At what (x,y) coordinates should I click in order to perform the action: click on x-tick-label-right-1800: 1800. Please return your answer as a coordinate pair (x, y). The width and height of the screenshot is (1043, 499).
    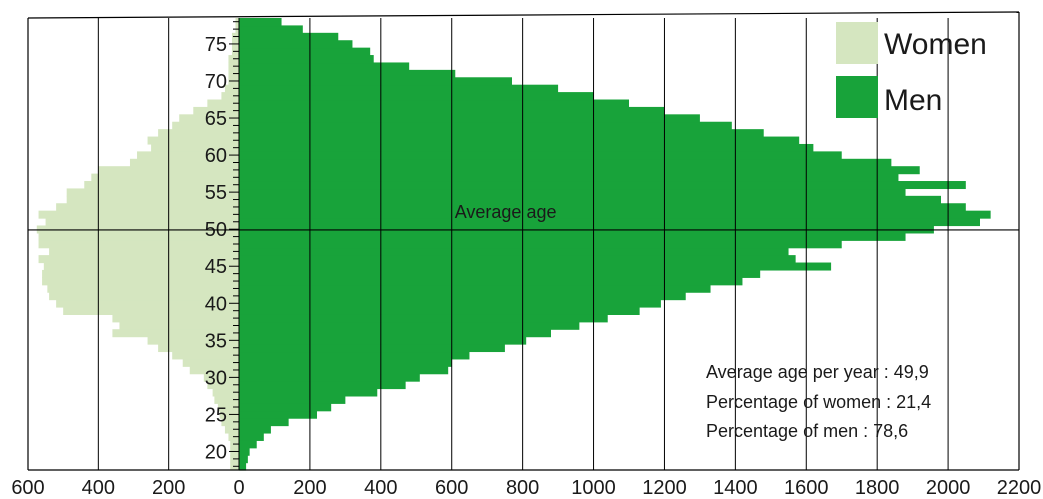
    Looking at the image, I should click on (877, 488).